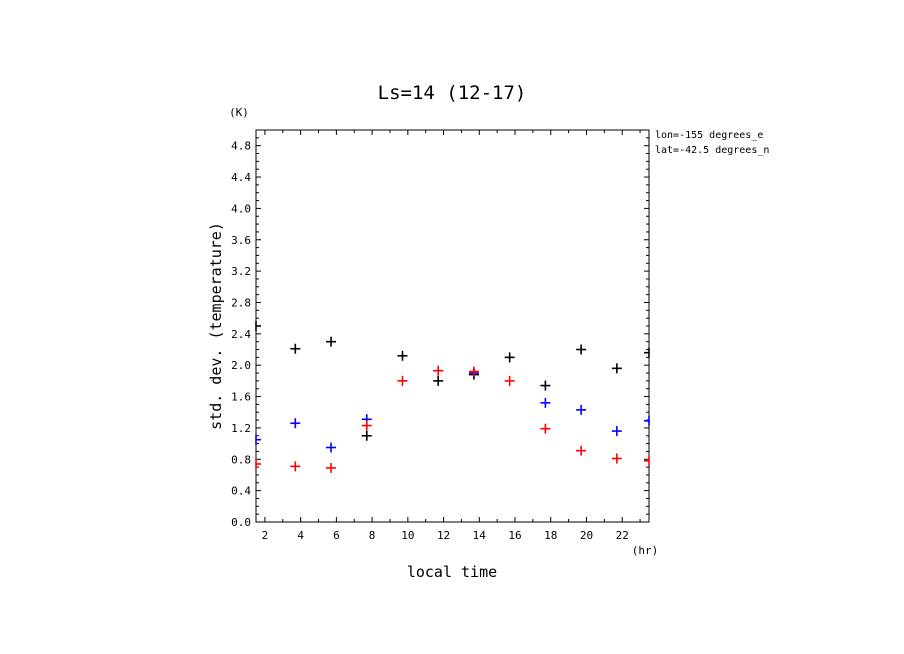 The width and height of the screenshot is (904, 654). Describe the element at coordinates (241, 397) in the screenshot. I see `y-tick-label: 1.6` at that location.